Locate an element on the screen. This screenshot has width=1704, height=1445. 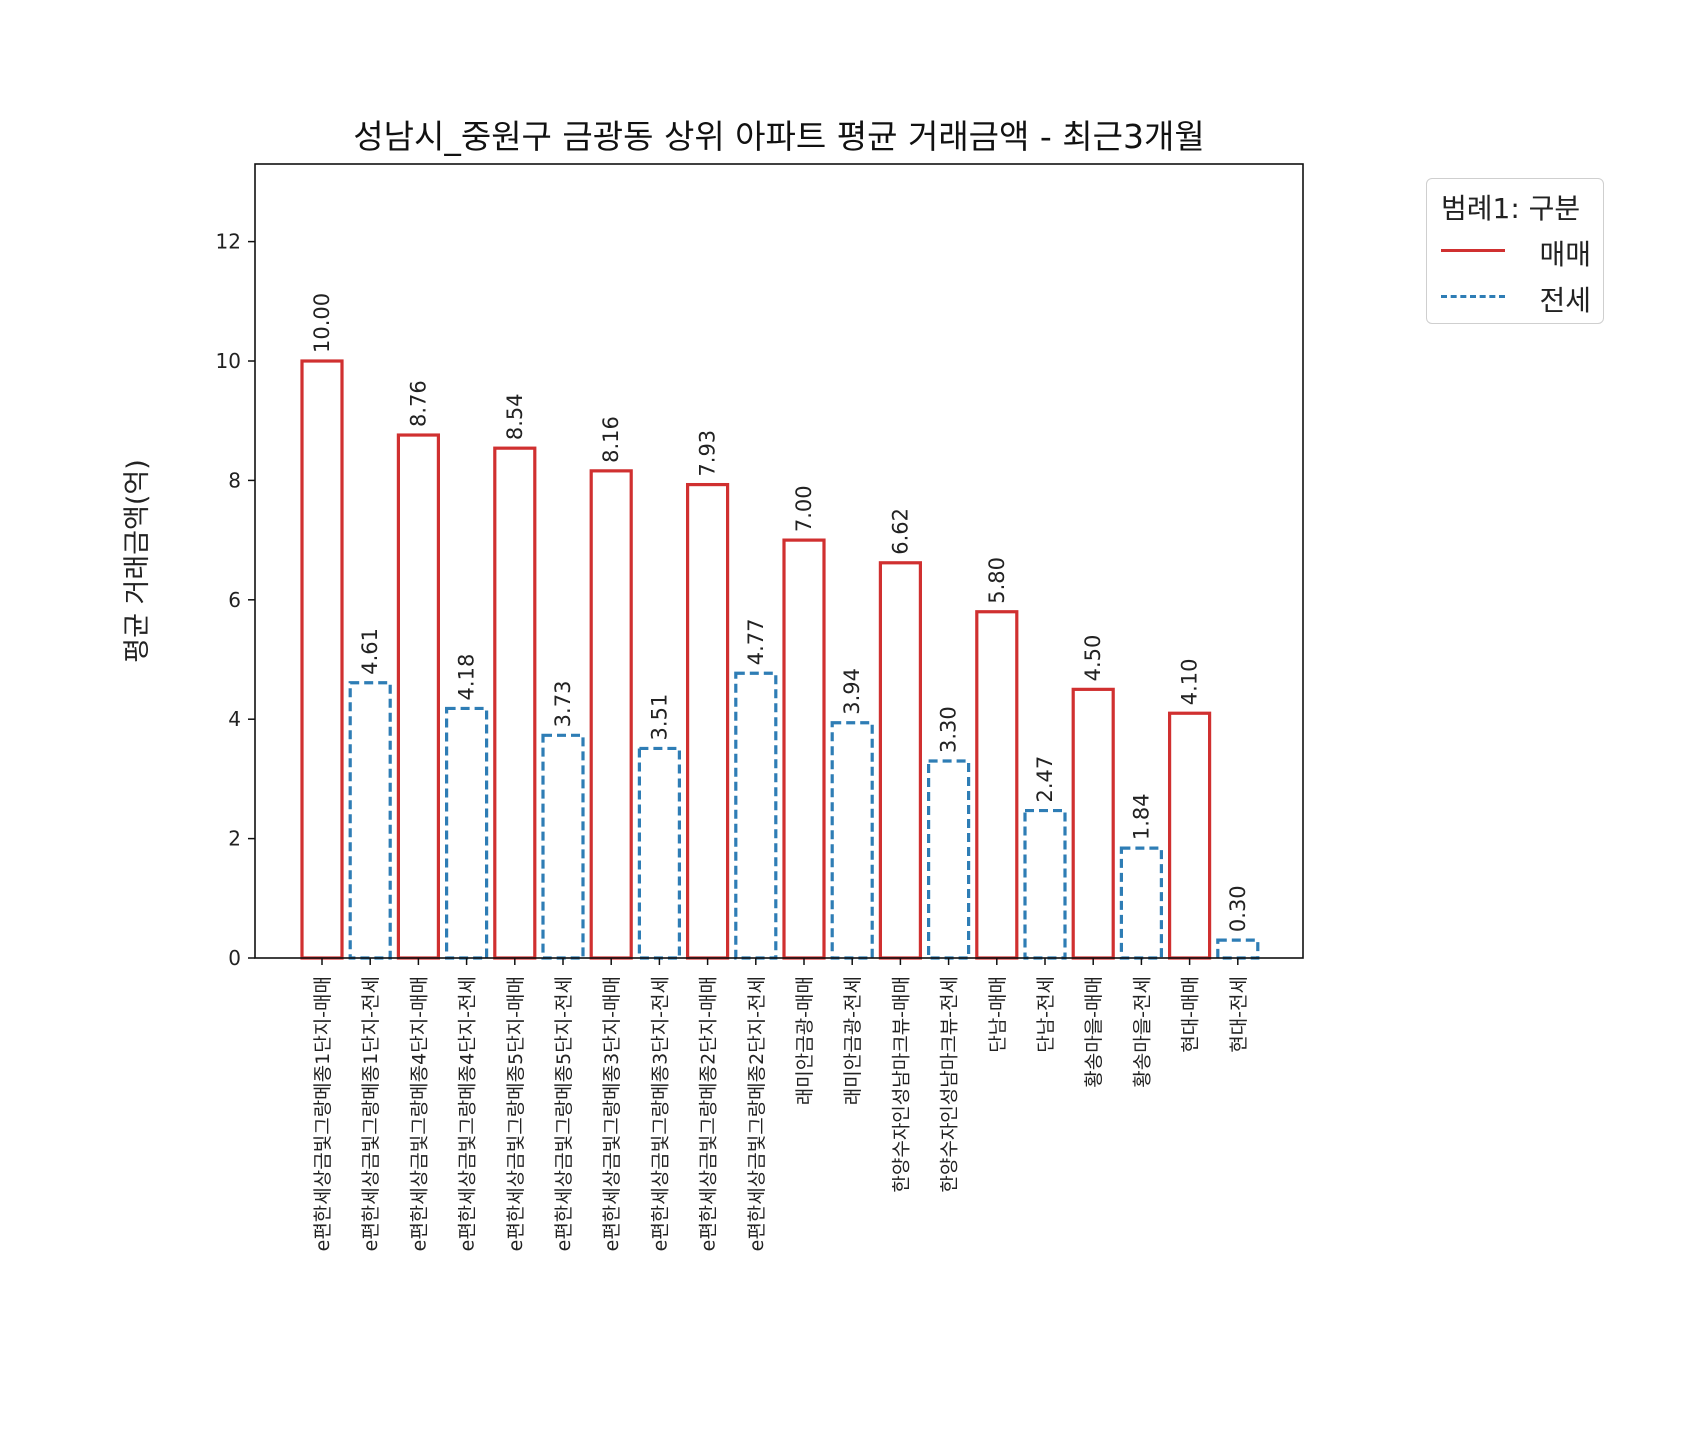
bar-value-label: 10.00 is located at coordinates (322, 323).